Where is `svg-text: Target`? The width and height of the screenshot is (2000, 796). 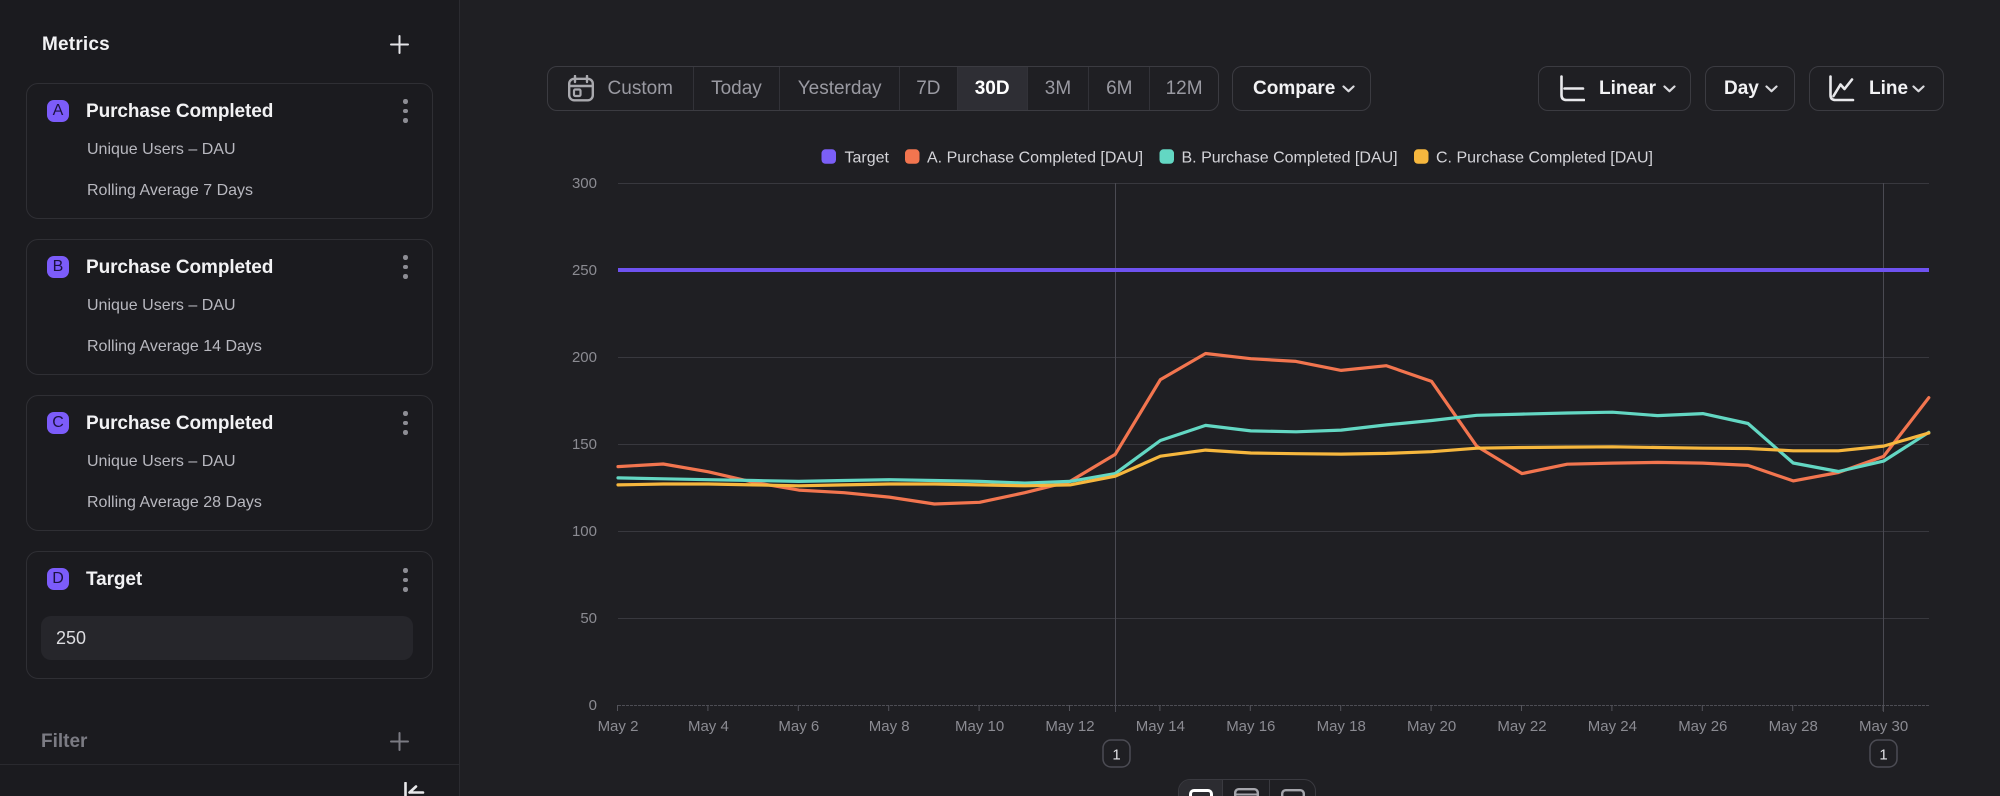 svg-text: Target is located at coordinates (867, 157).